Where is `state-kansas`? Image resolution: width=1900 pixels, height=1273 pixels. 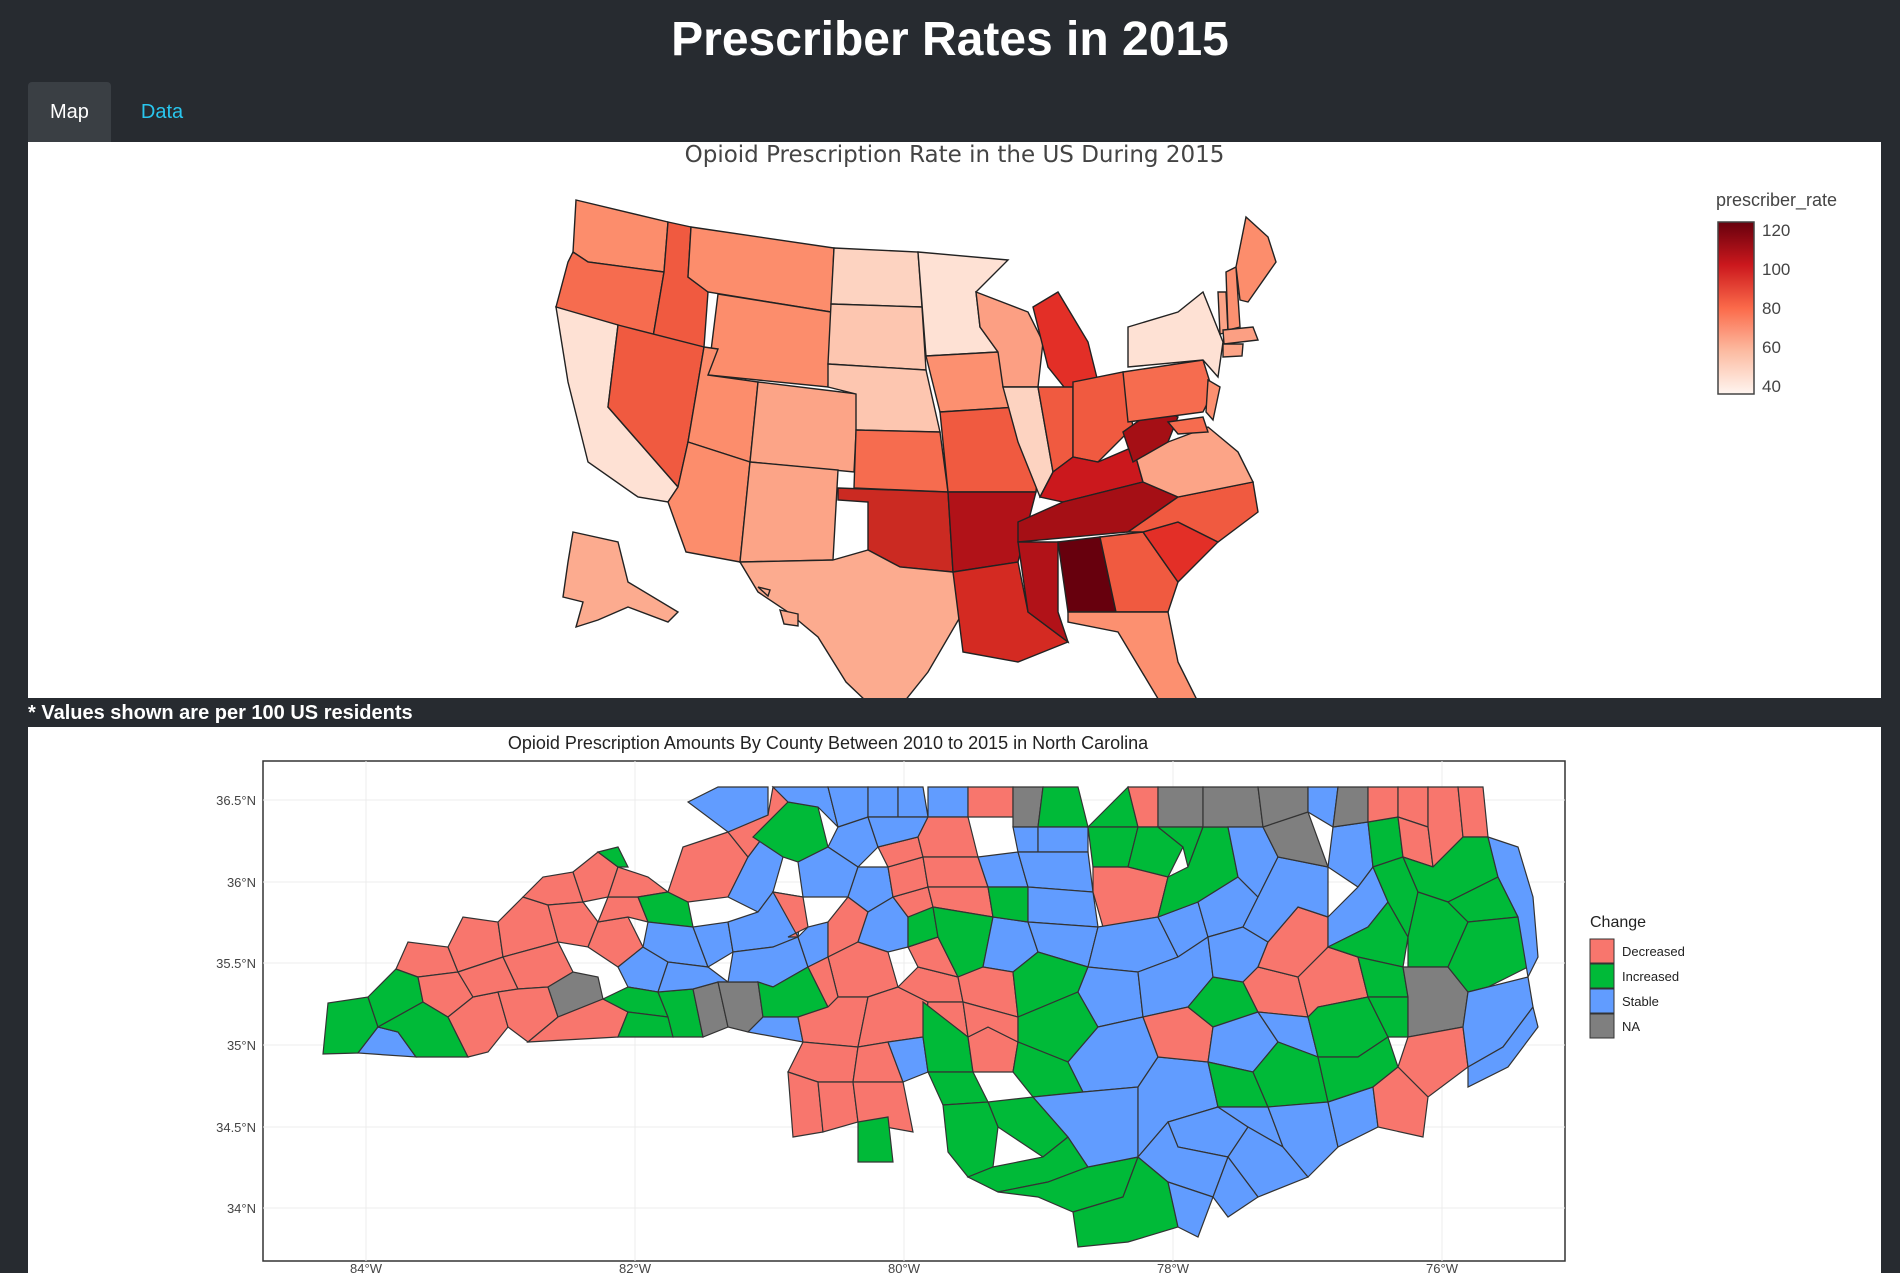 state-kansas is located at coordinates (901, 461).